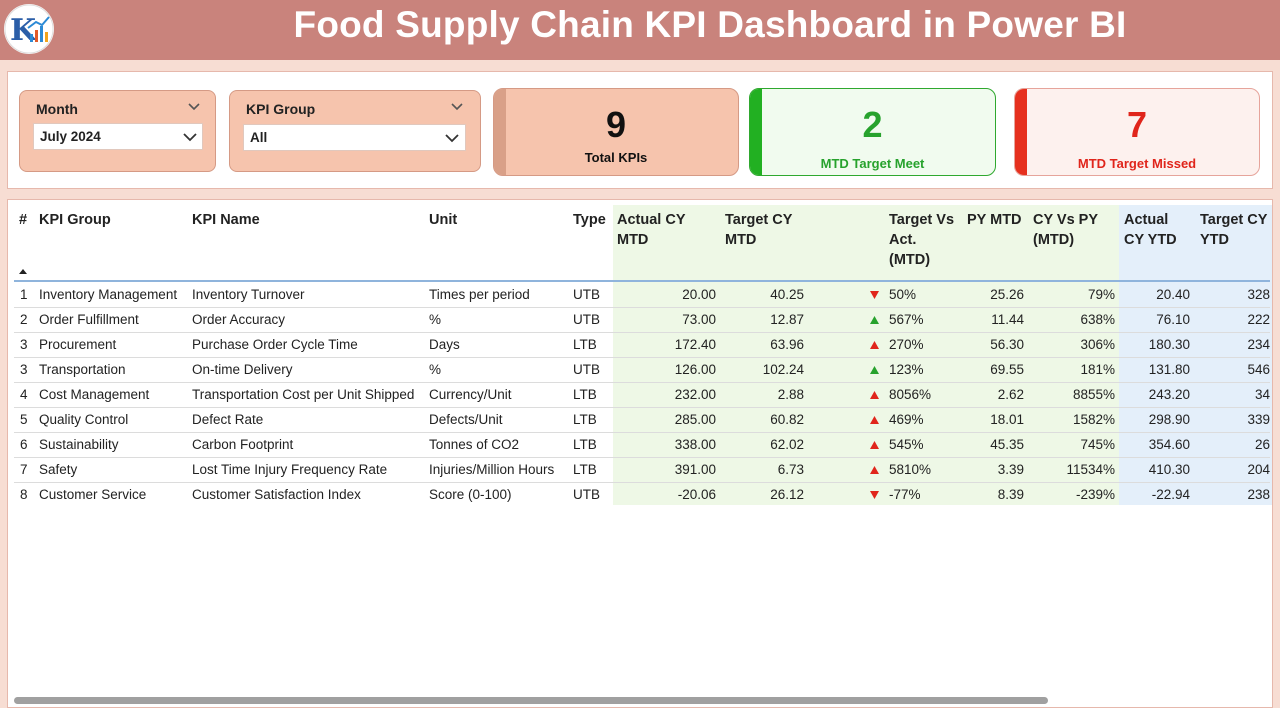 This screenshot has width=1280, height=708. I want to click on horizontal-scrollbar, so click(531, 700).